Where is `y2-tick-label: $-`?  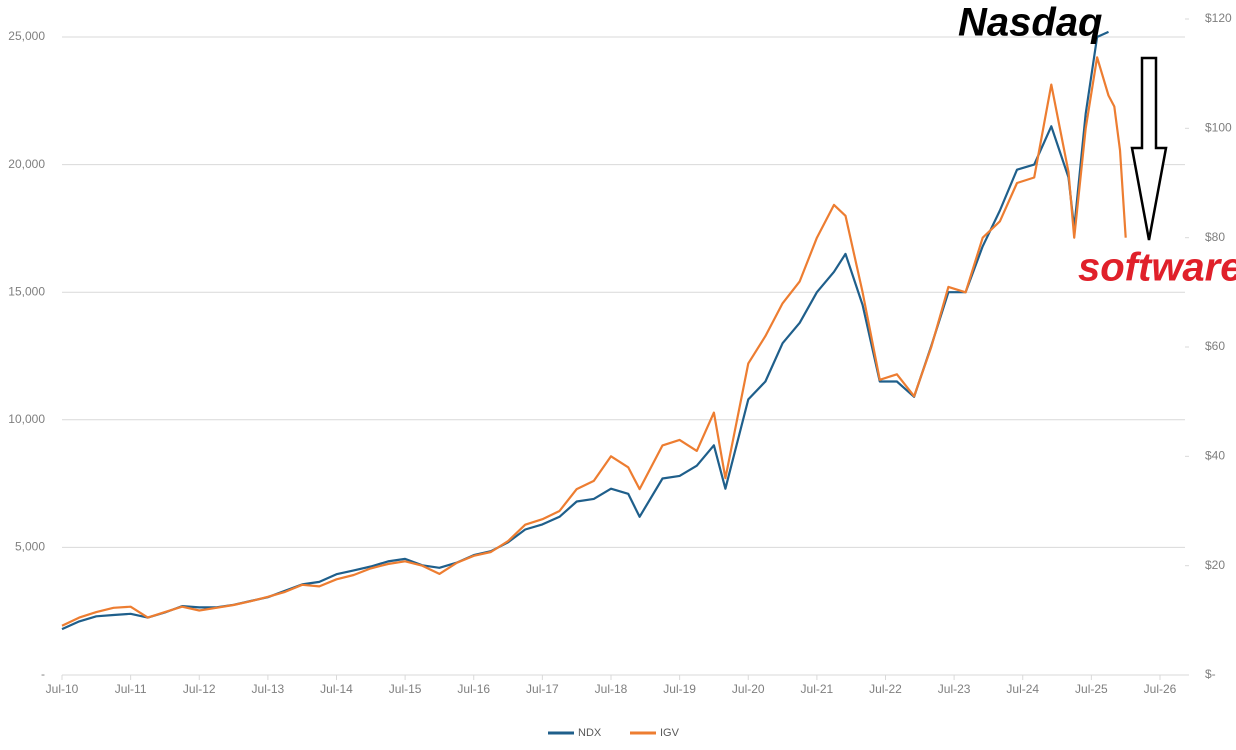 y2-tick-label: $- is located at coordinates (1210, 674).